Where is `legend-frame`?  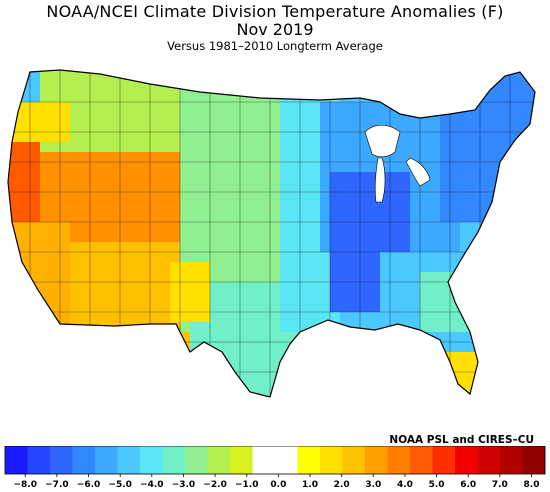 legend-frame is located at coordinates (275, 460).